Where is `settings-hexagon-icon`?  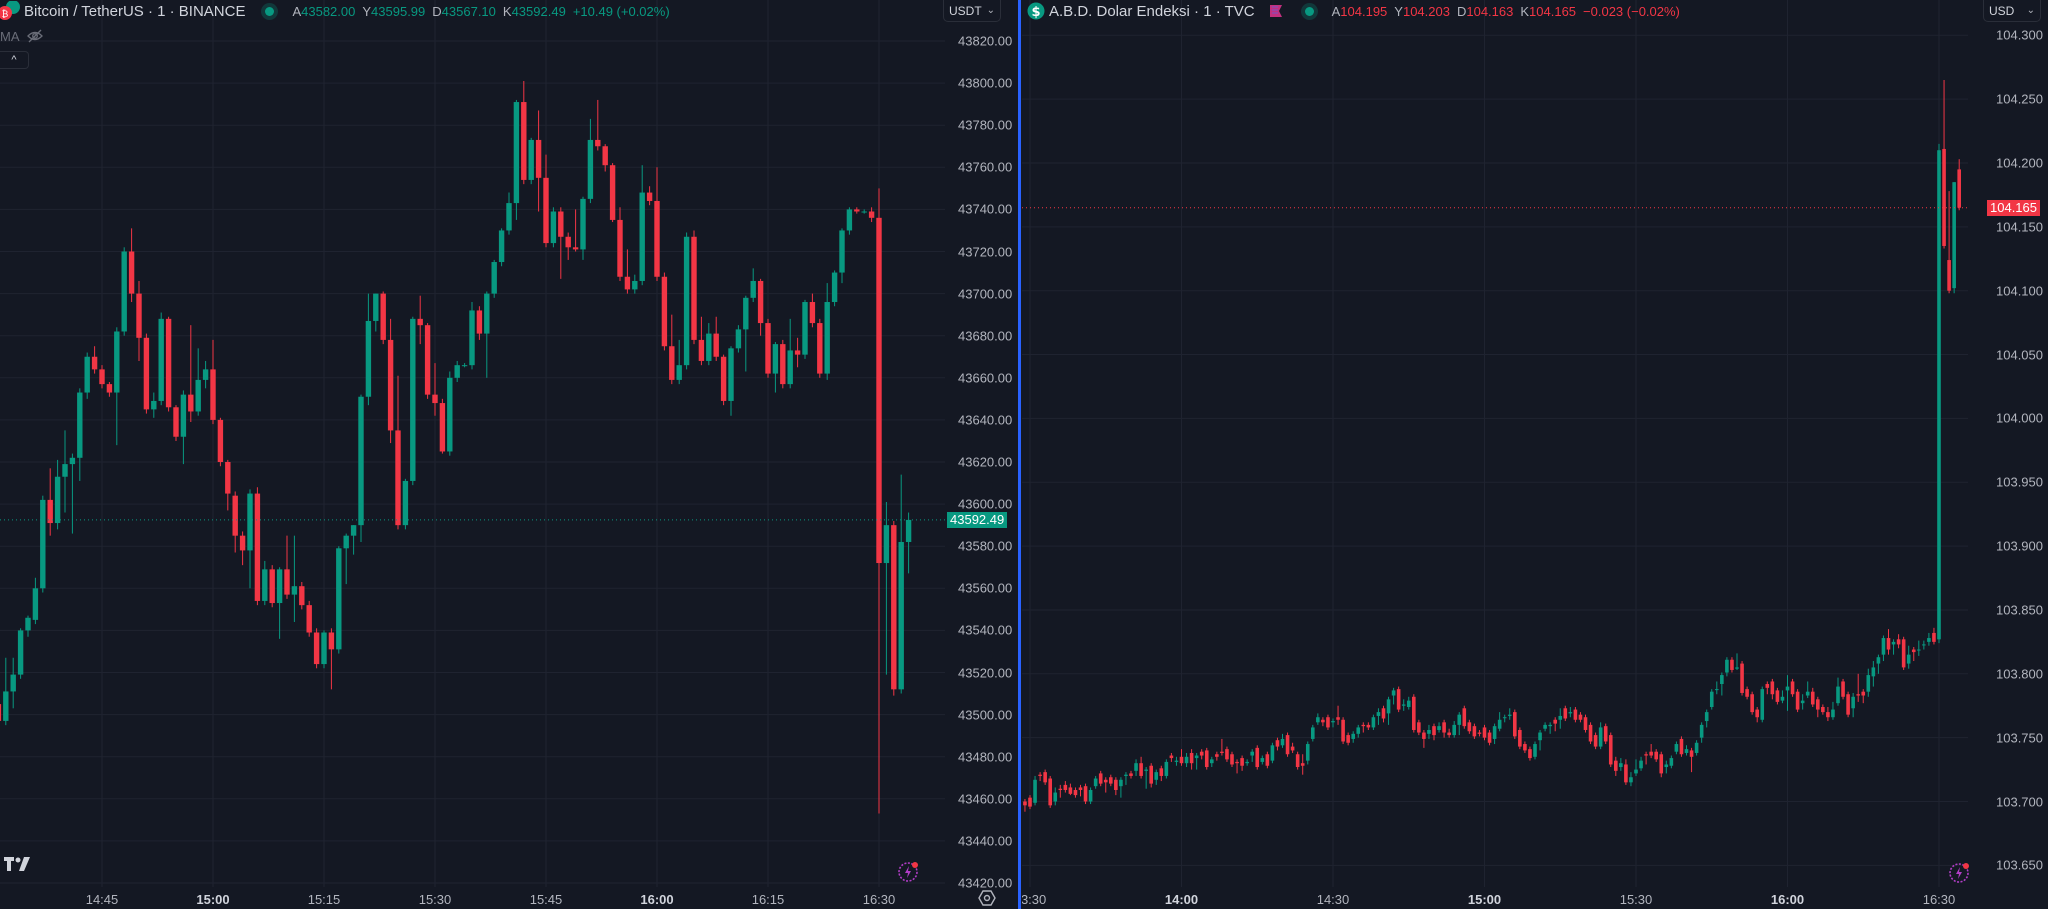 settings-hexagon-icon is located at coordinates (987, 898).